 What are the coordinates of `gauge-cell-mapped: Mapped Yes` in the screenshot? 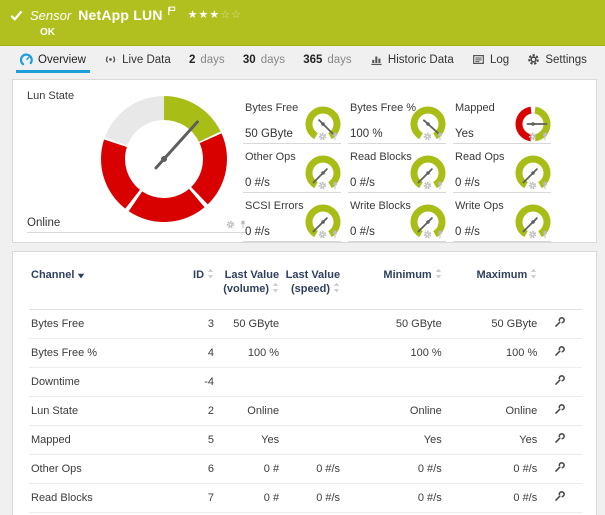 It's located at (502, 122).